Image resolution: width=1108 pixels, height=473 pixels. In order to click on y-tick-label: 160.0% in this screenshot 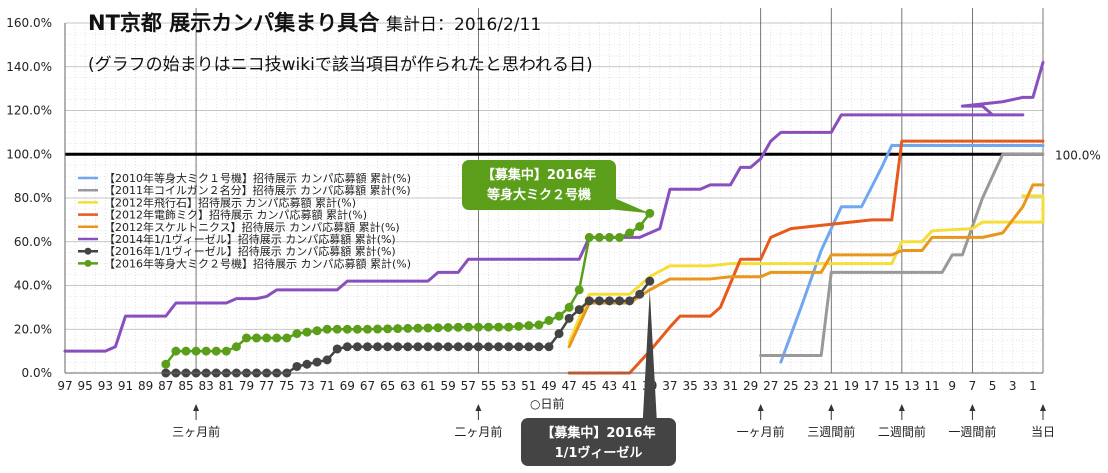, I will do `click(29, 23)`.